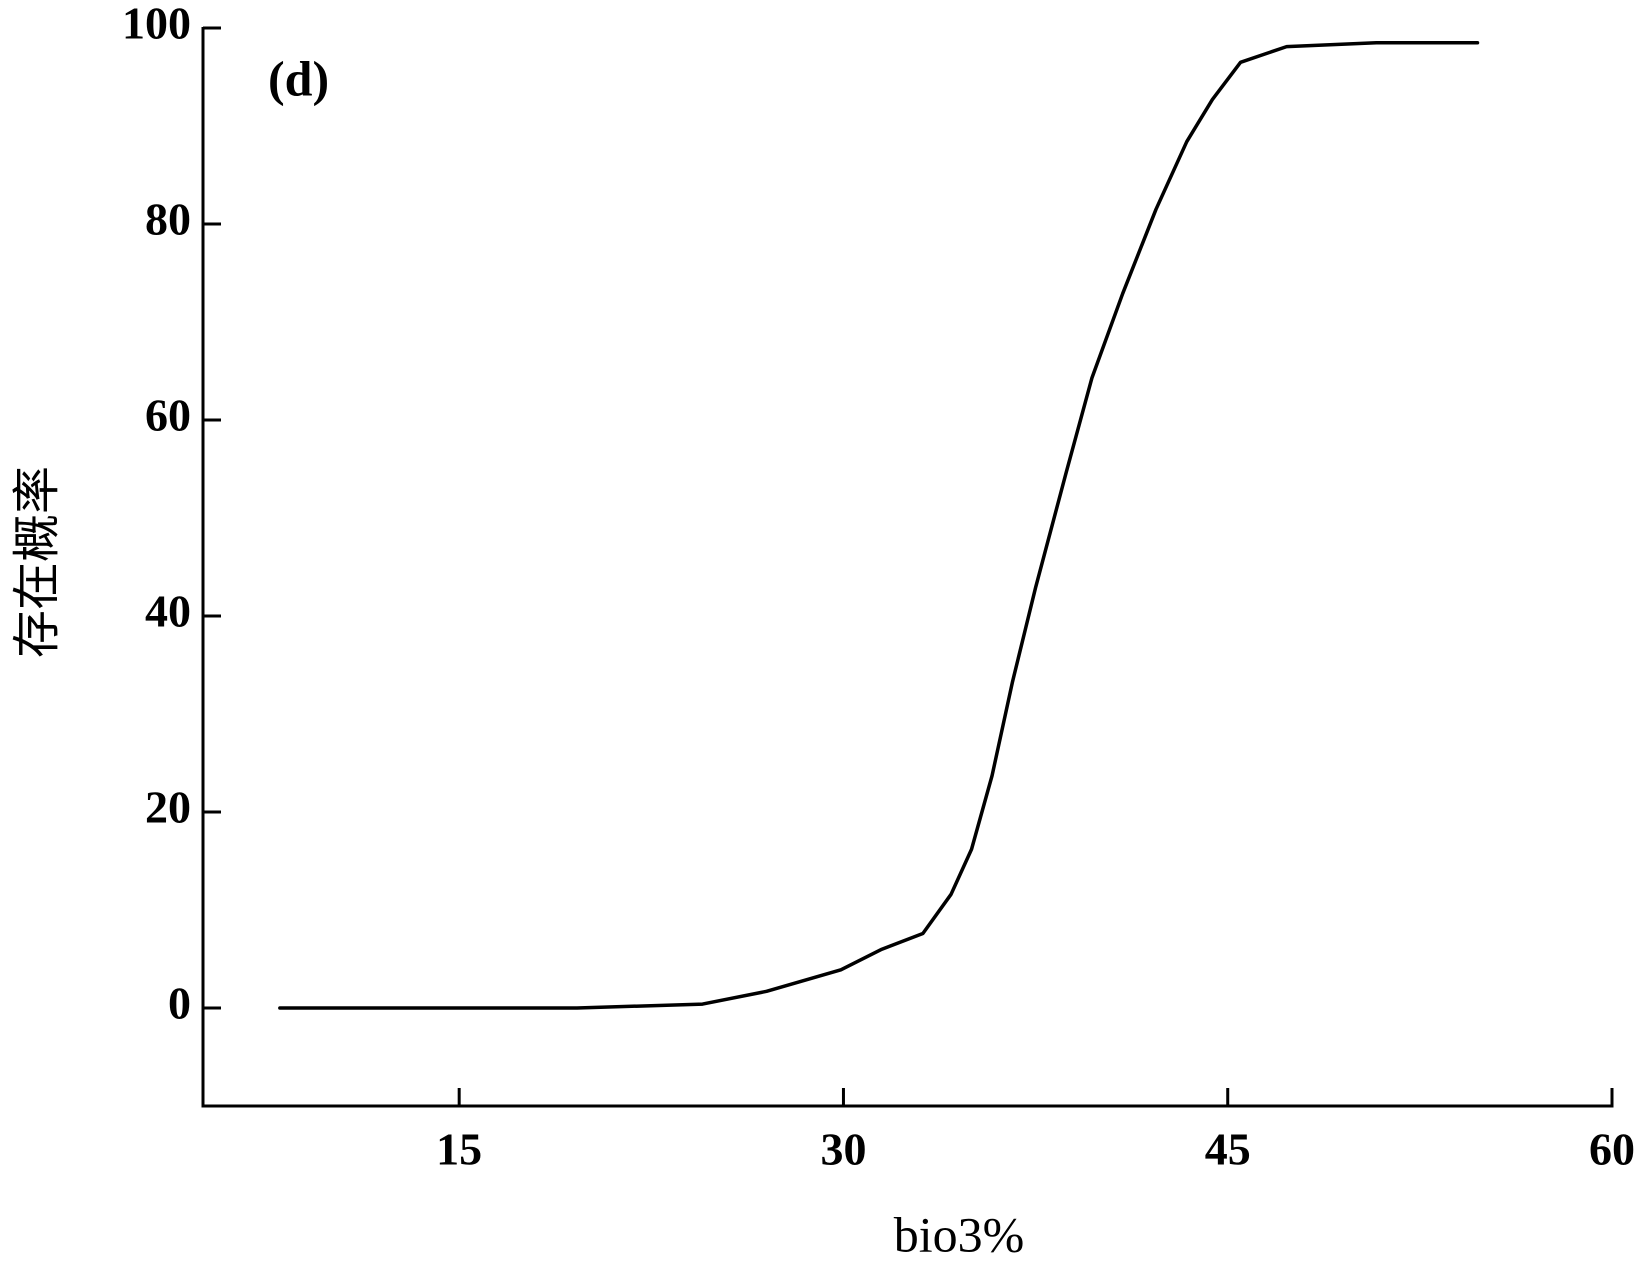 Image resolution: width=1647 pixels, height=1271 pixels. I want to click on y-axis-label: 存在概率, so click(37, 562).